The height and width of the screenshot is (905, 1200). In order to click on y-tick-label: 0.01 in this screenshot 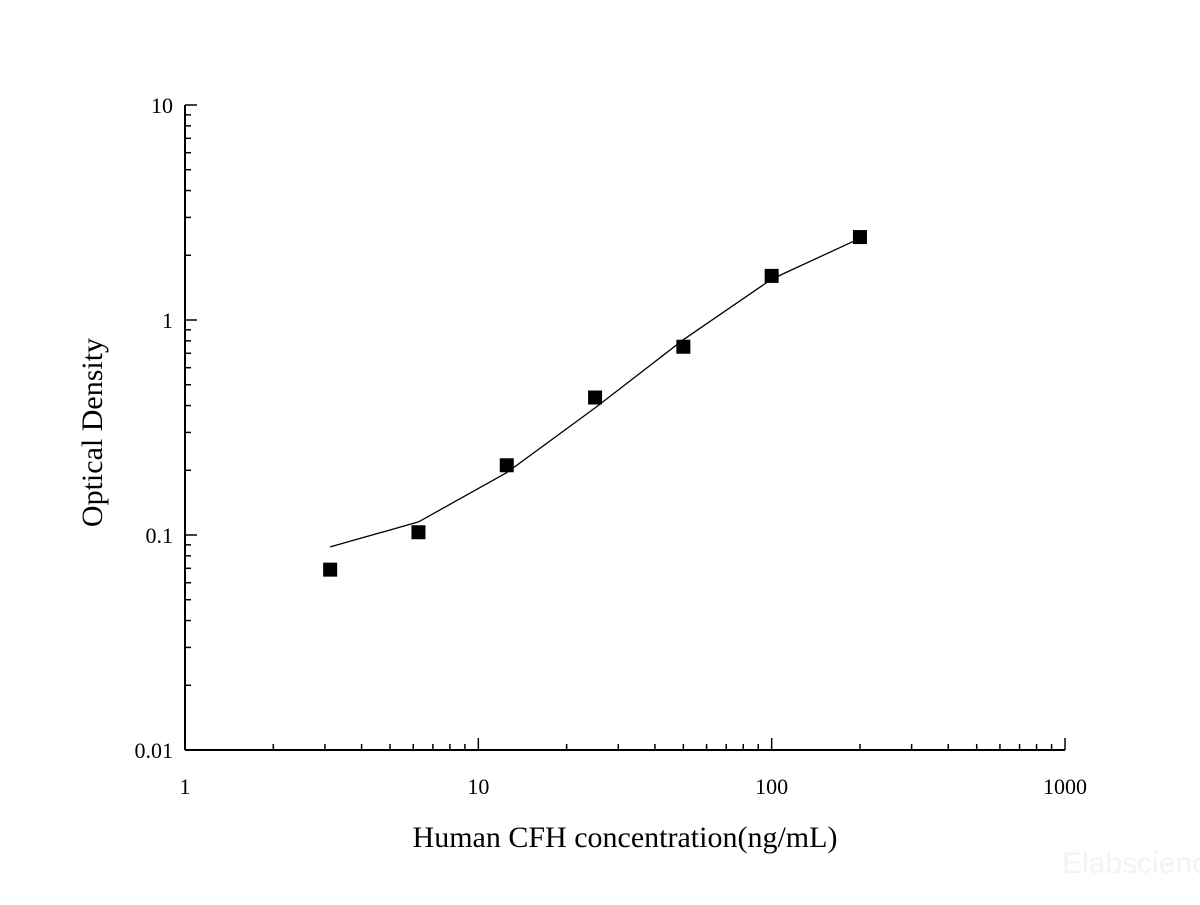, I will do `click(154, 750)`.